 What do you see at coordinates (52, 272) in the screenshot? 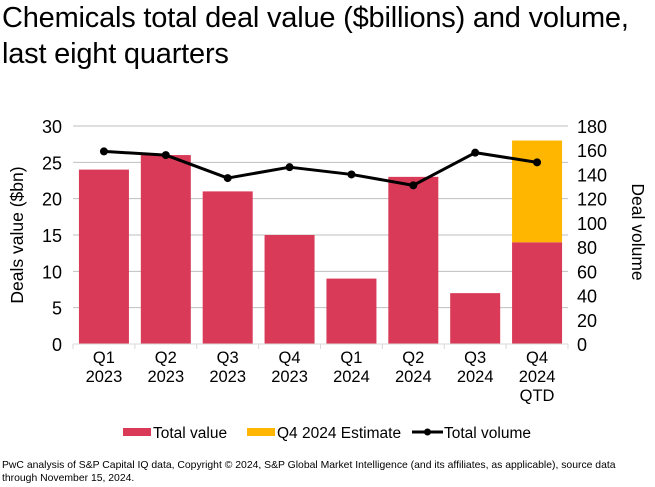
I see `y-tick-label: 10` at bounding box center [52, 272].